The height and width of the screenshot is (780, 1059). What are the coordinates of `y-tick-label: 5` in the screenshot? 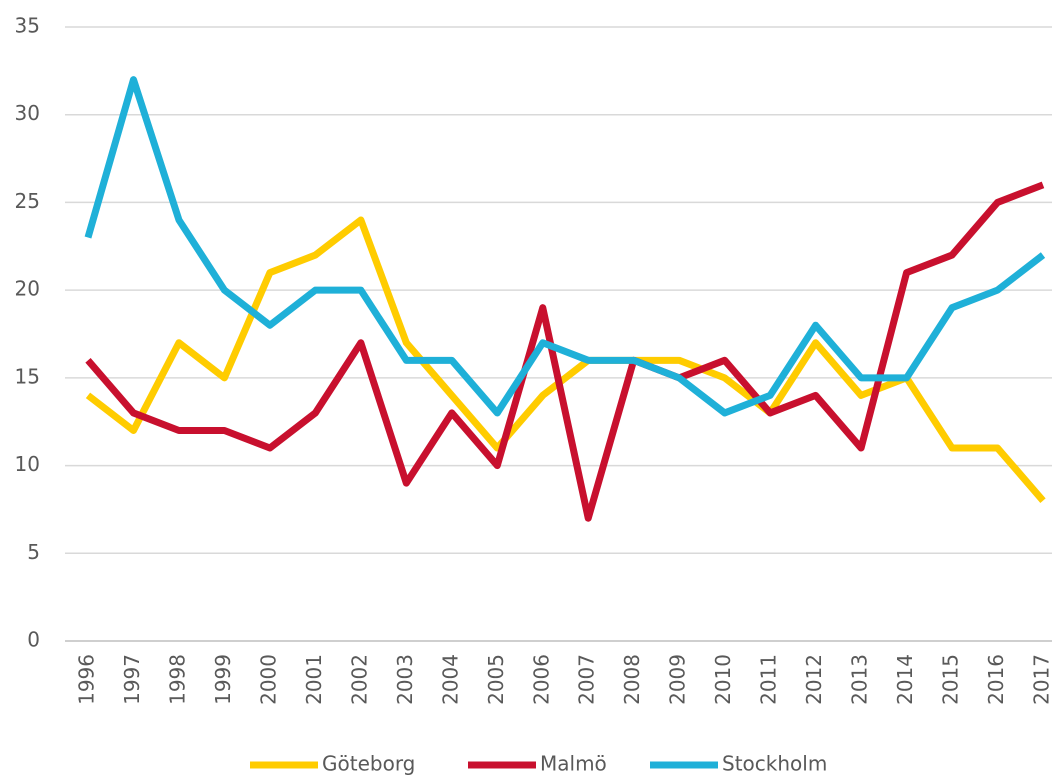 It's located at (33, 552).